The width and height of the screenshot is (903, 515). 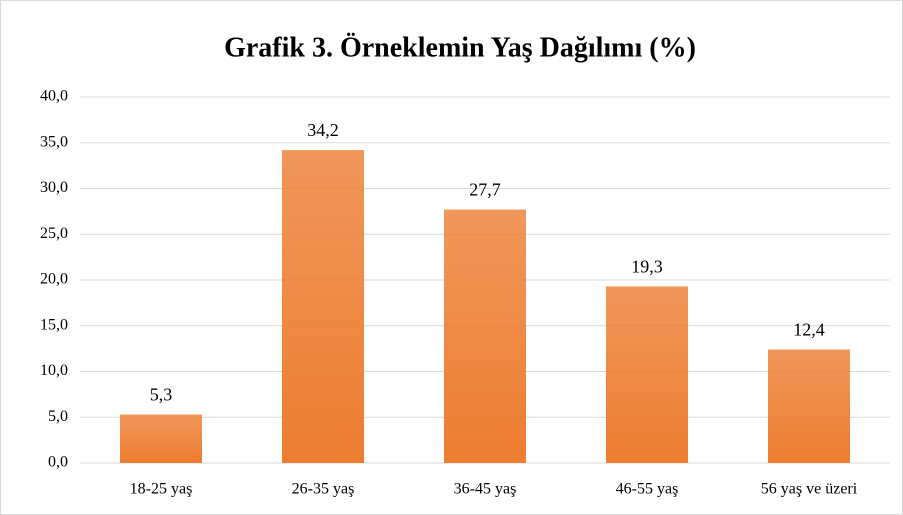 What do you see at coordinates (460, 47) in the screenshot?
I see `chart-title: Grafik 3. Örneklemin Yaş Dağılımı (%)` at bounding box center [460, 47].